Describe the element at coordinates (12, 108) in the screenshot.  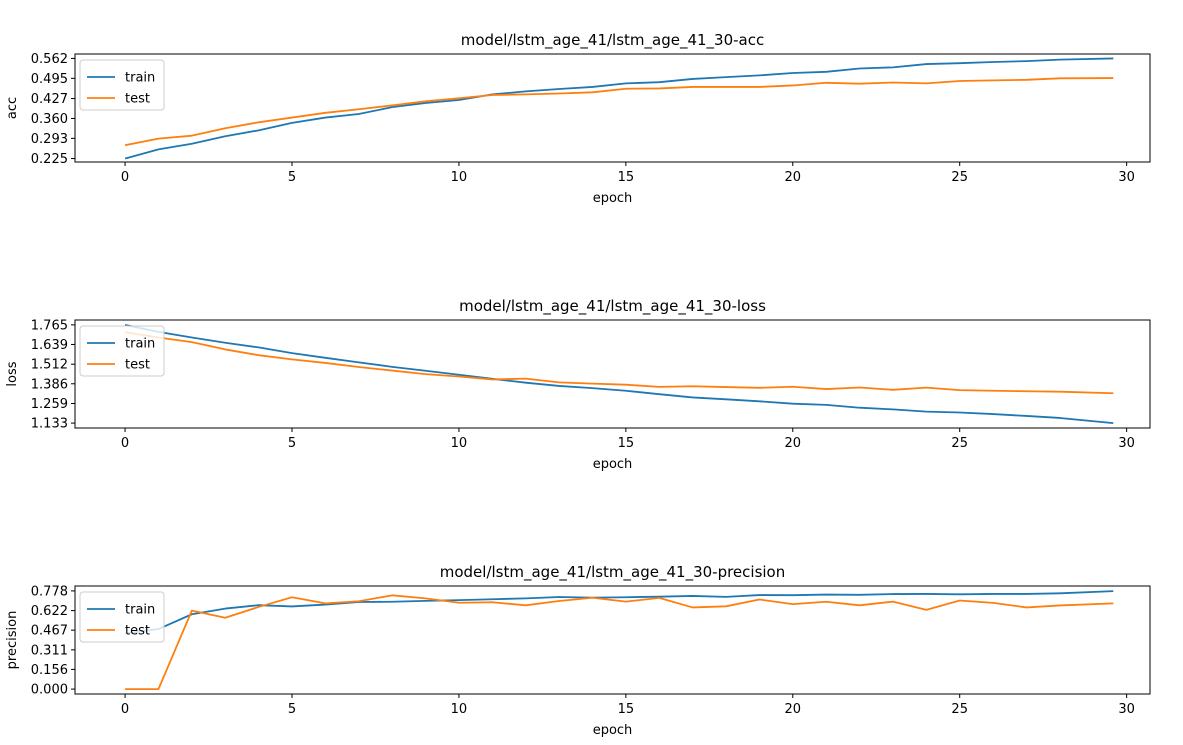
I see `y-axis-label: acc` at that location.